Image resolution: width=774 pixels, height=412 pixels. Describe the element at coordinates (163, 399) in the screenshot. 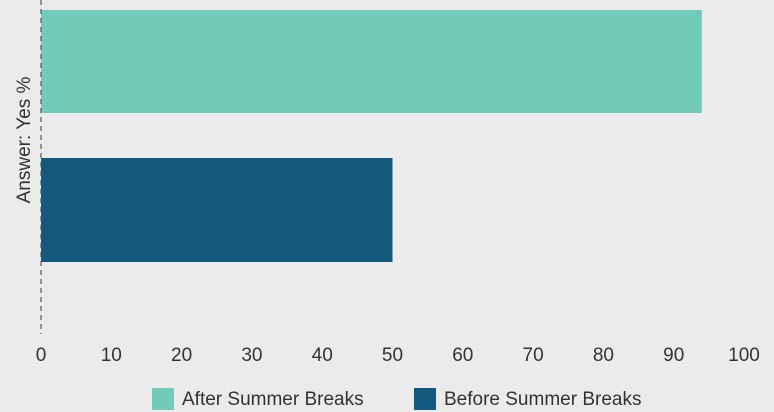

I see `legend-swatch-after-summer-breaks` at that location.